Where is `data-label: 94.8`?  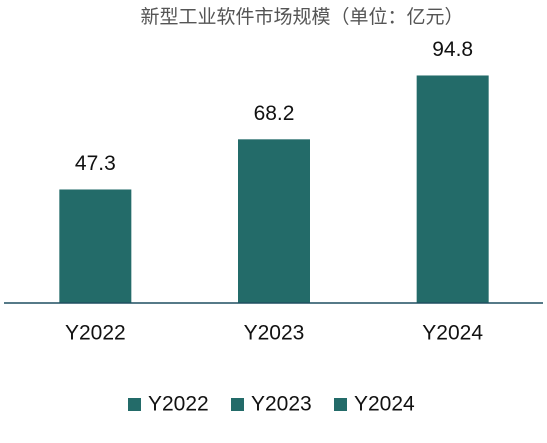
data-label: 94.8 is located at coordinates (452, 49).